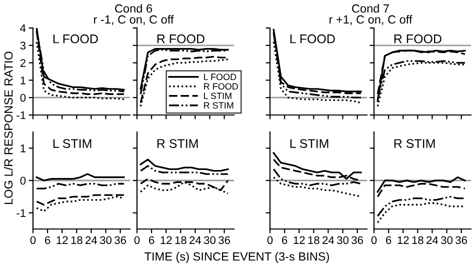 This screenshot has width=474, height=267. Describe the element at coordinates (236, 257) in the screenshot. I see `x-axis-title: TIME (s) SINCE EVENT (3-s BINS)` at that location.